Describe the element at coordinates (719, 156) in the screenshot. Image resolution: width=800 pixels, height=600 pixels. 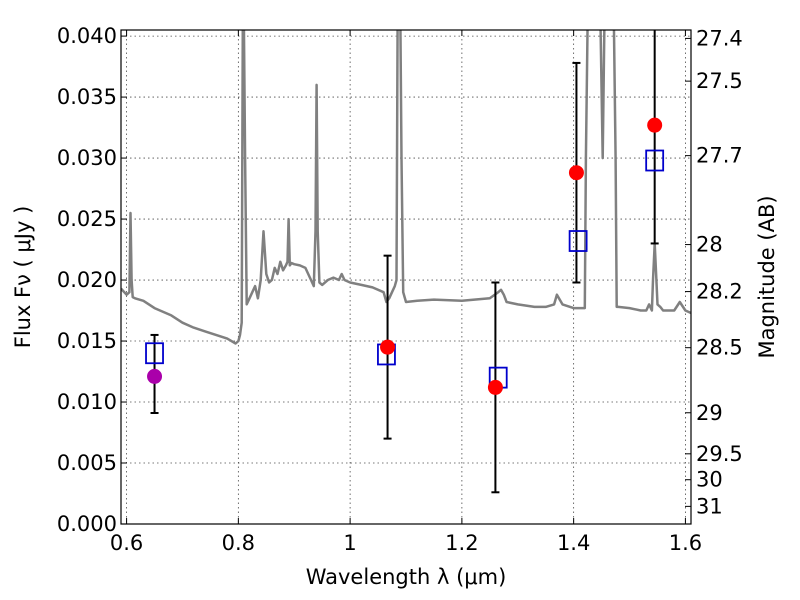
I see `mag-tick-label: 27.7` at that location.